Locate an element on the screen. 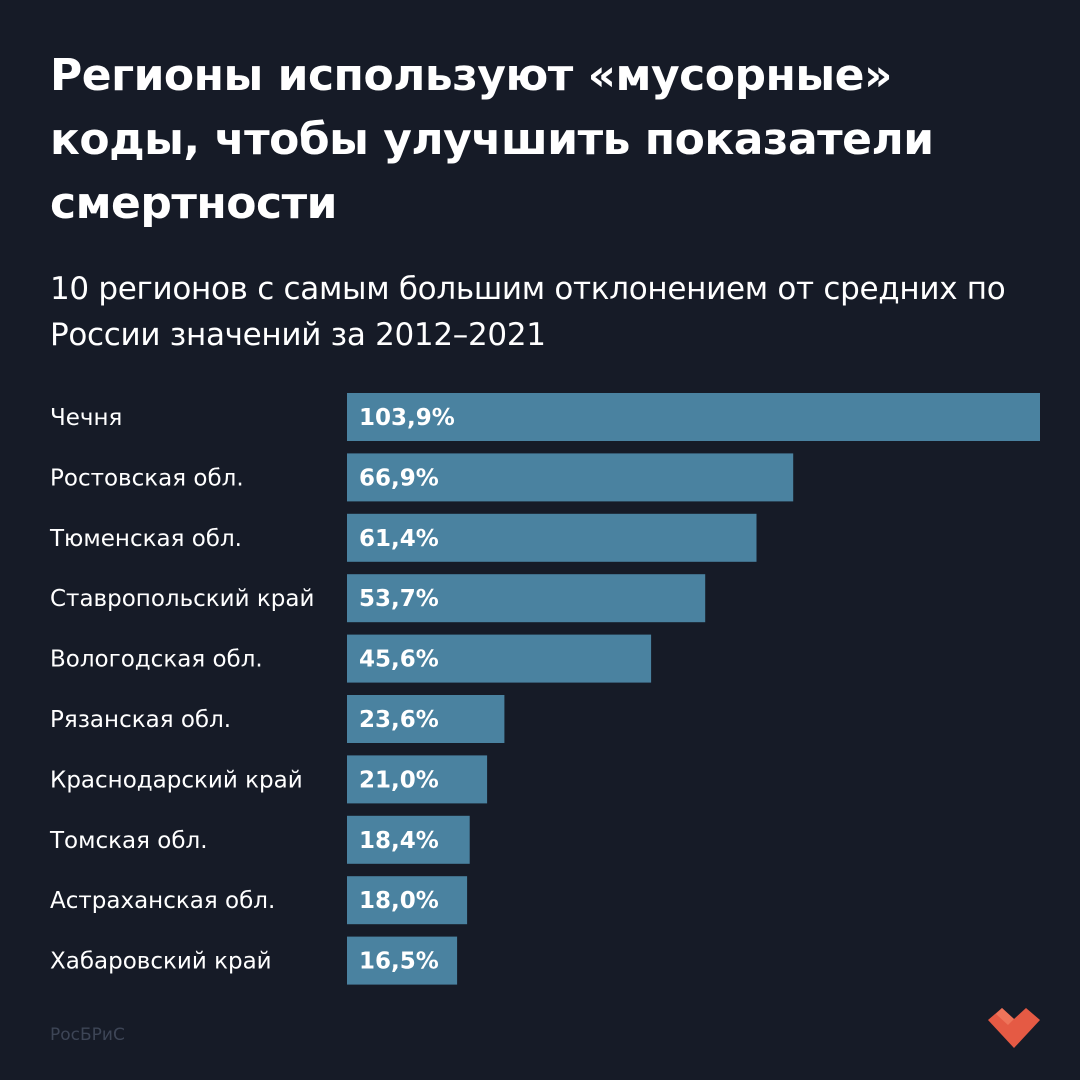  value-label-9: 16,5% is located at coordinates (399, 962).